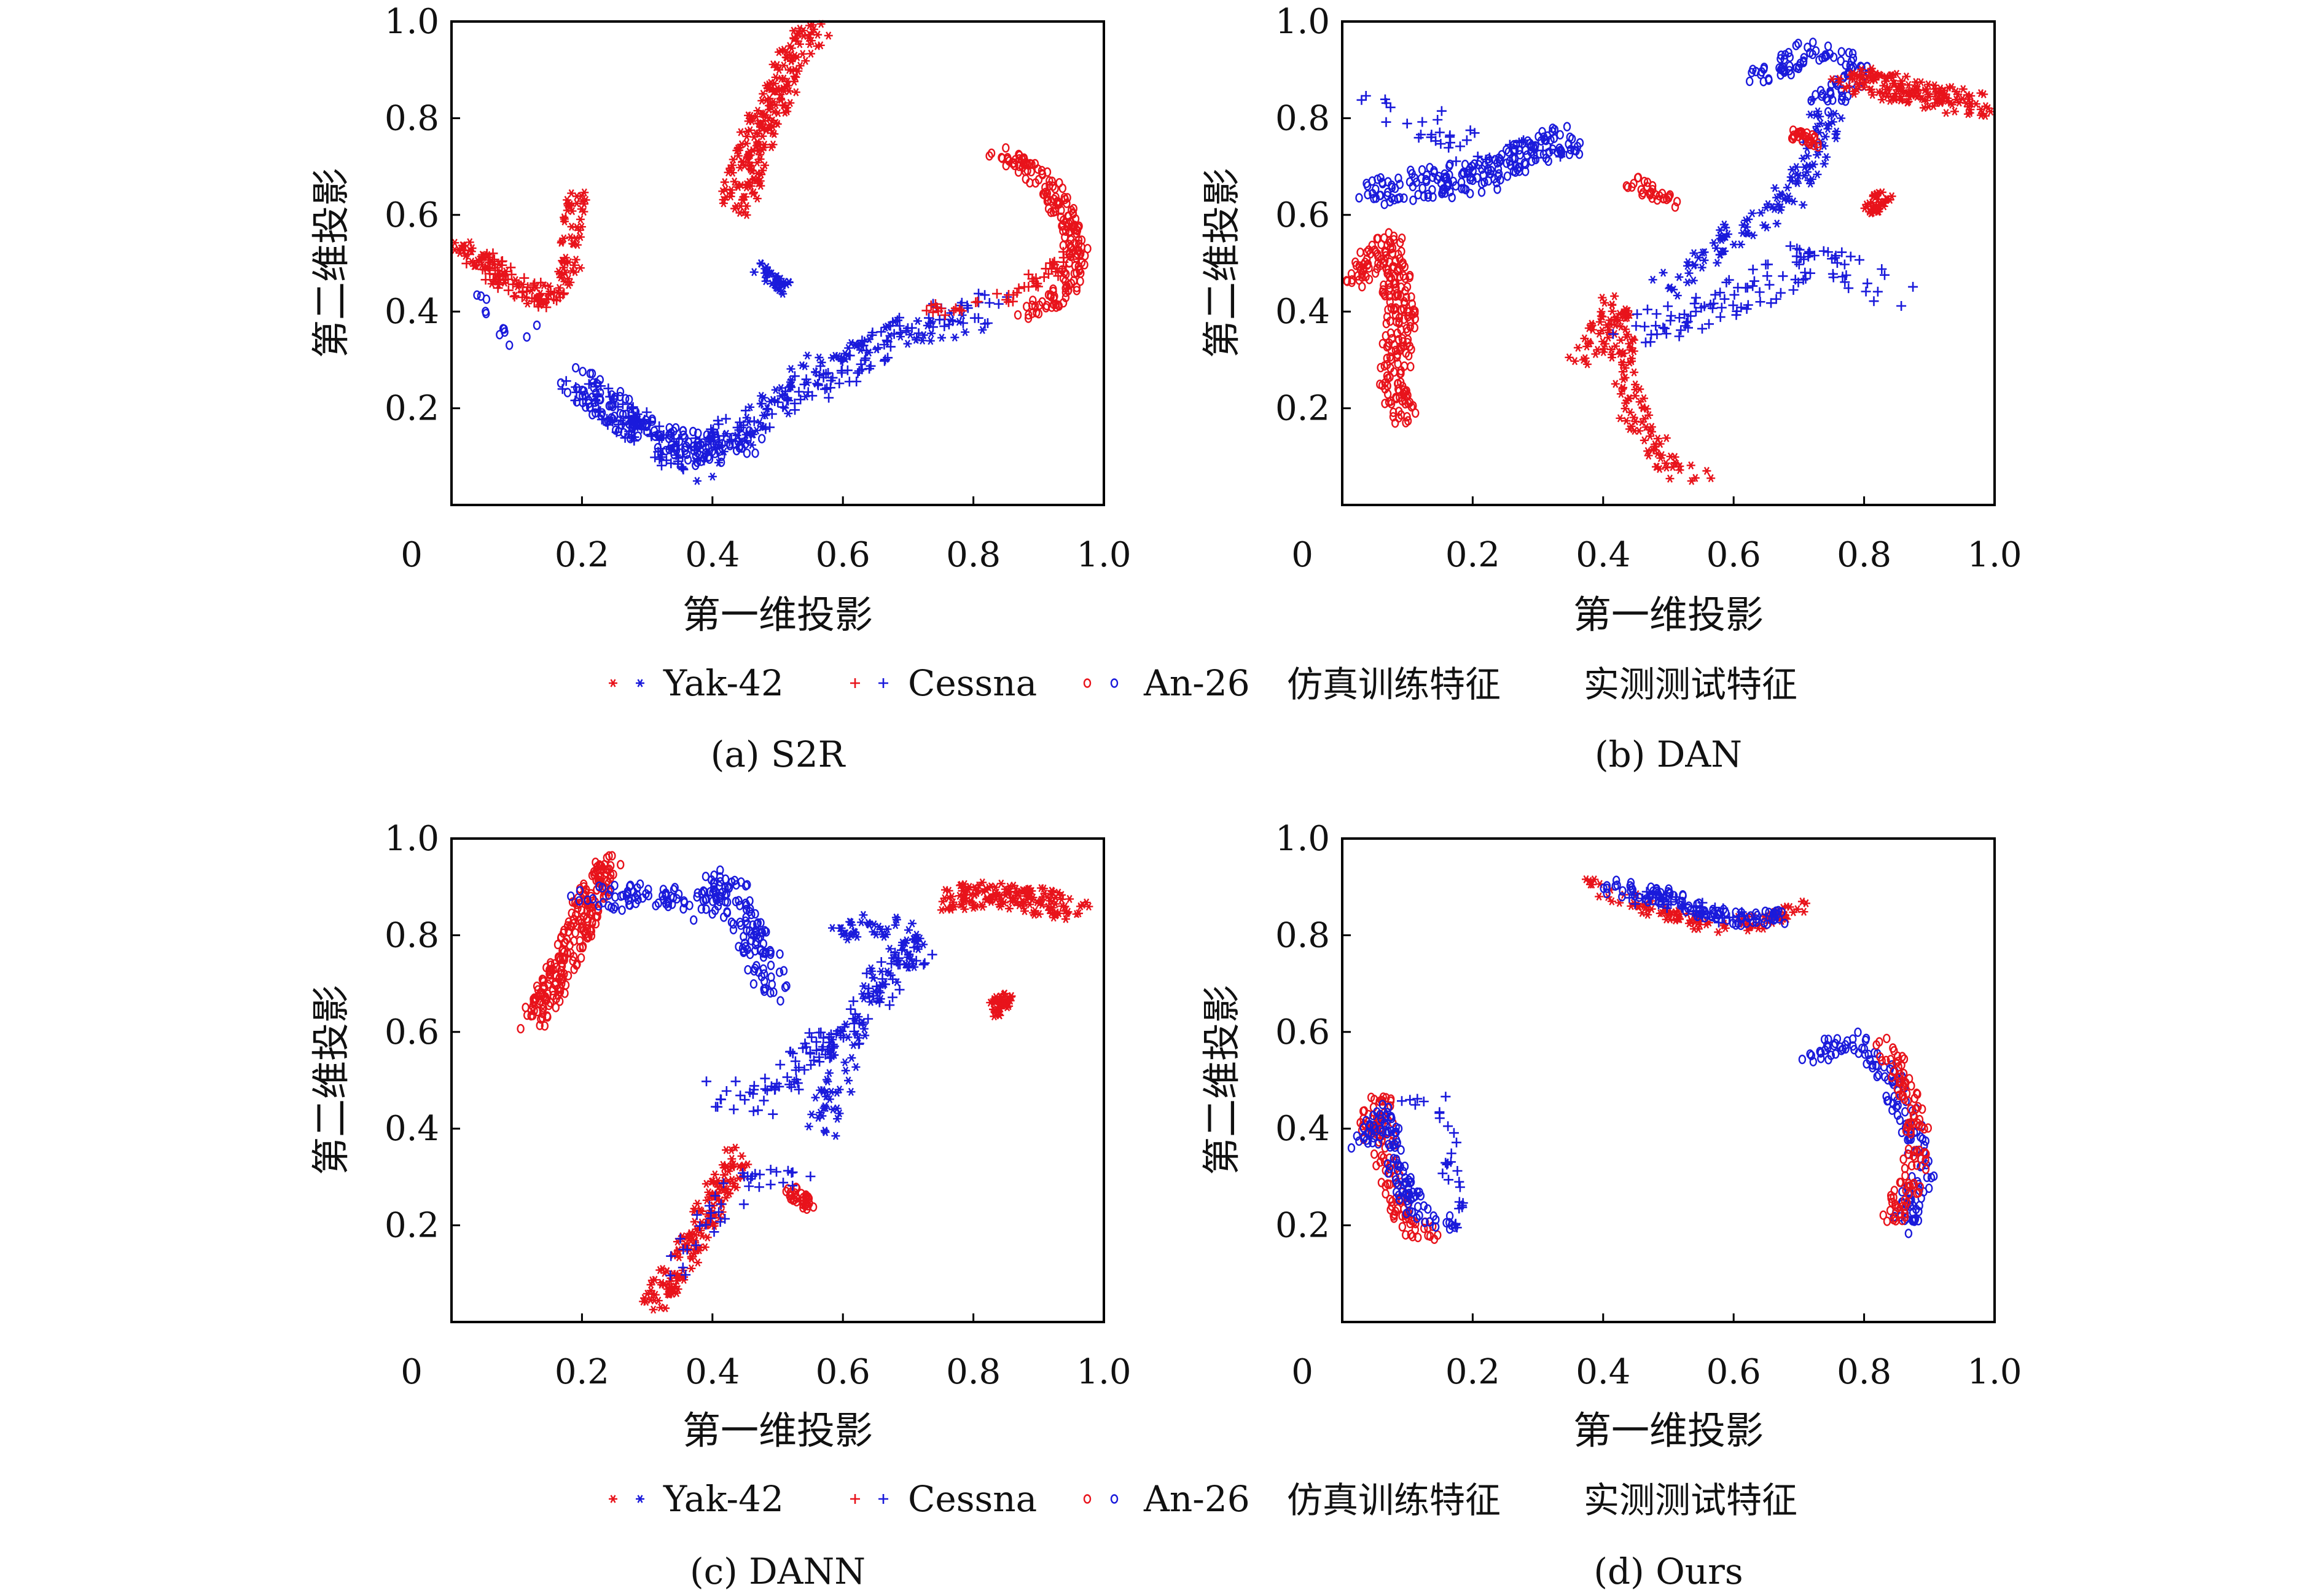 This screenshot has width=2322, height=1596. I want to click on y-tick-label: 1.0, so click(1303, 839).